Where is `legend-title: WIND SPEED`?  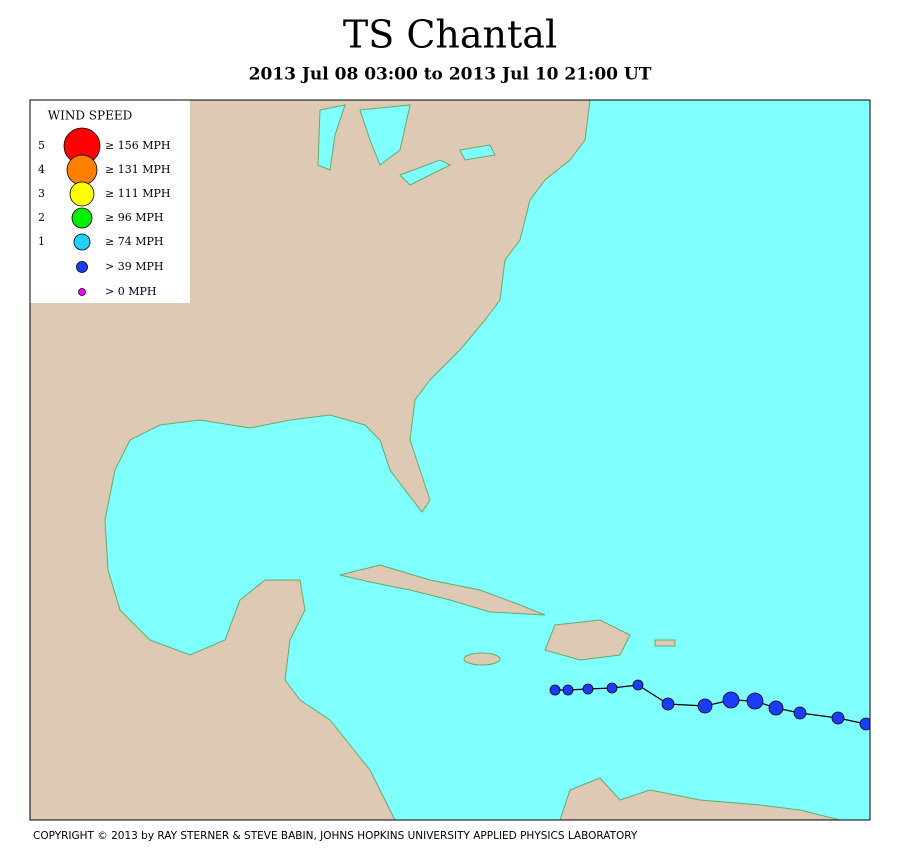
legend-title: WIND SPEED is located at coordinates (90, 116).